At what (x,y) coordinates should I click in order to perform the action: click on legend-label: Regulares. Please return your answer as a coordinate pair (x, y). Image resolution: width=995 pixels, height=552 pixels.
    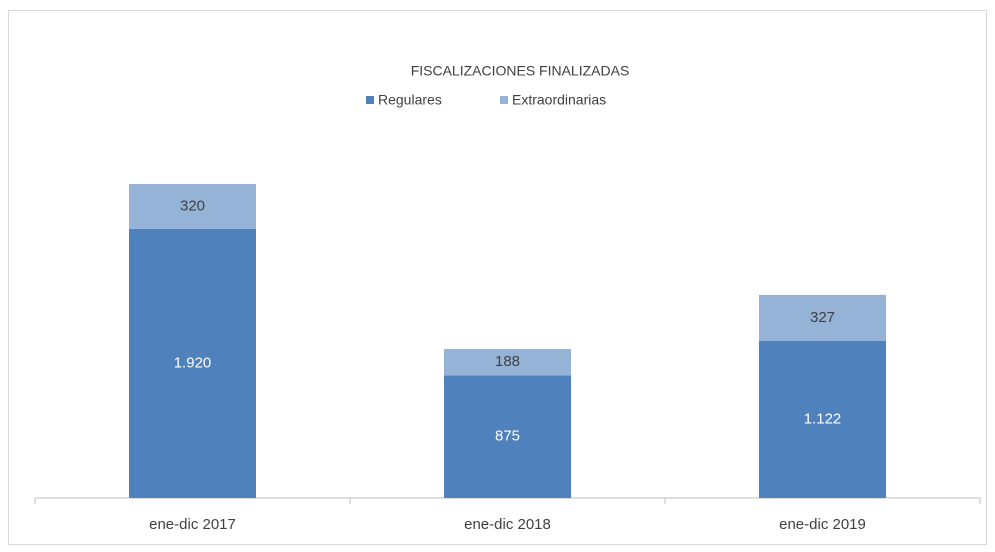
    Looking at the image, I should click on (410, 100).